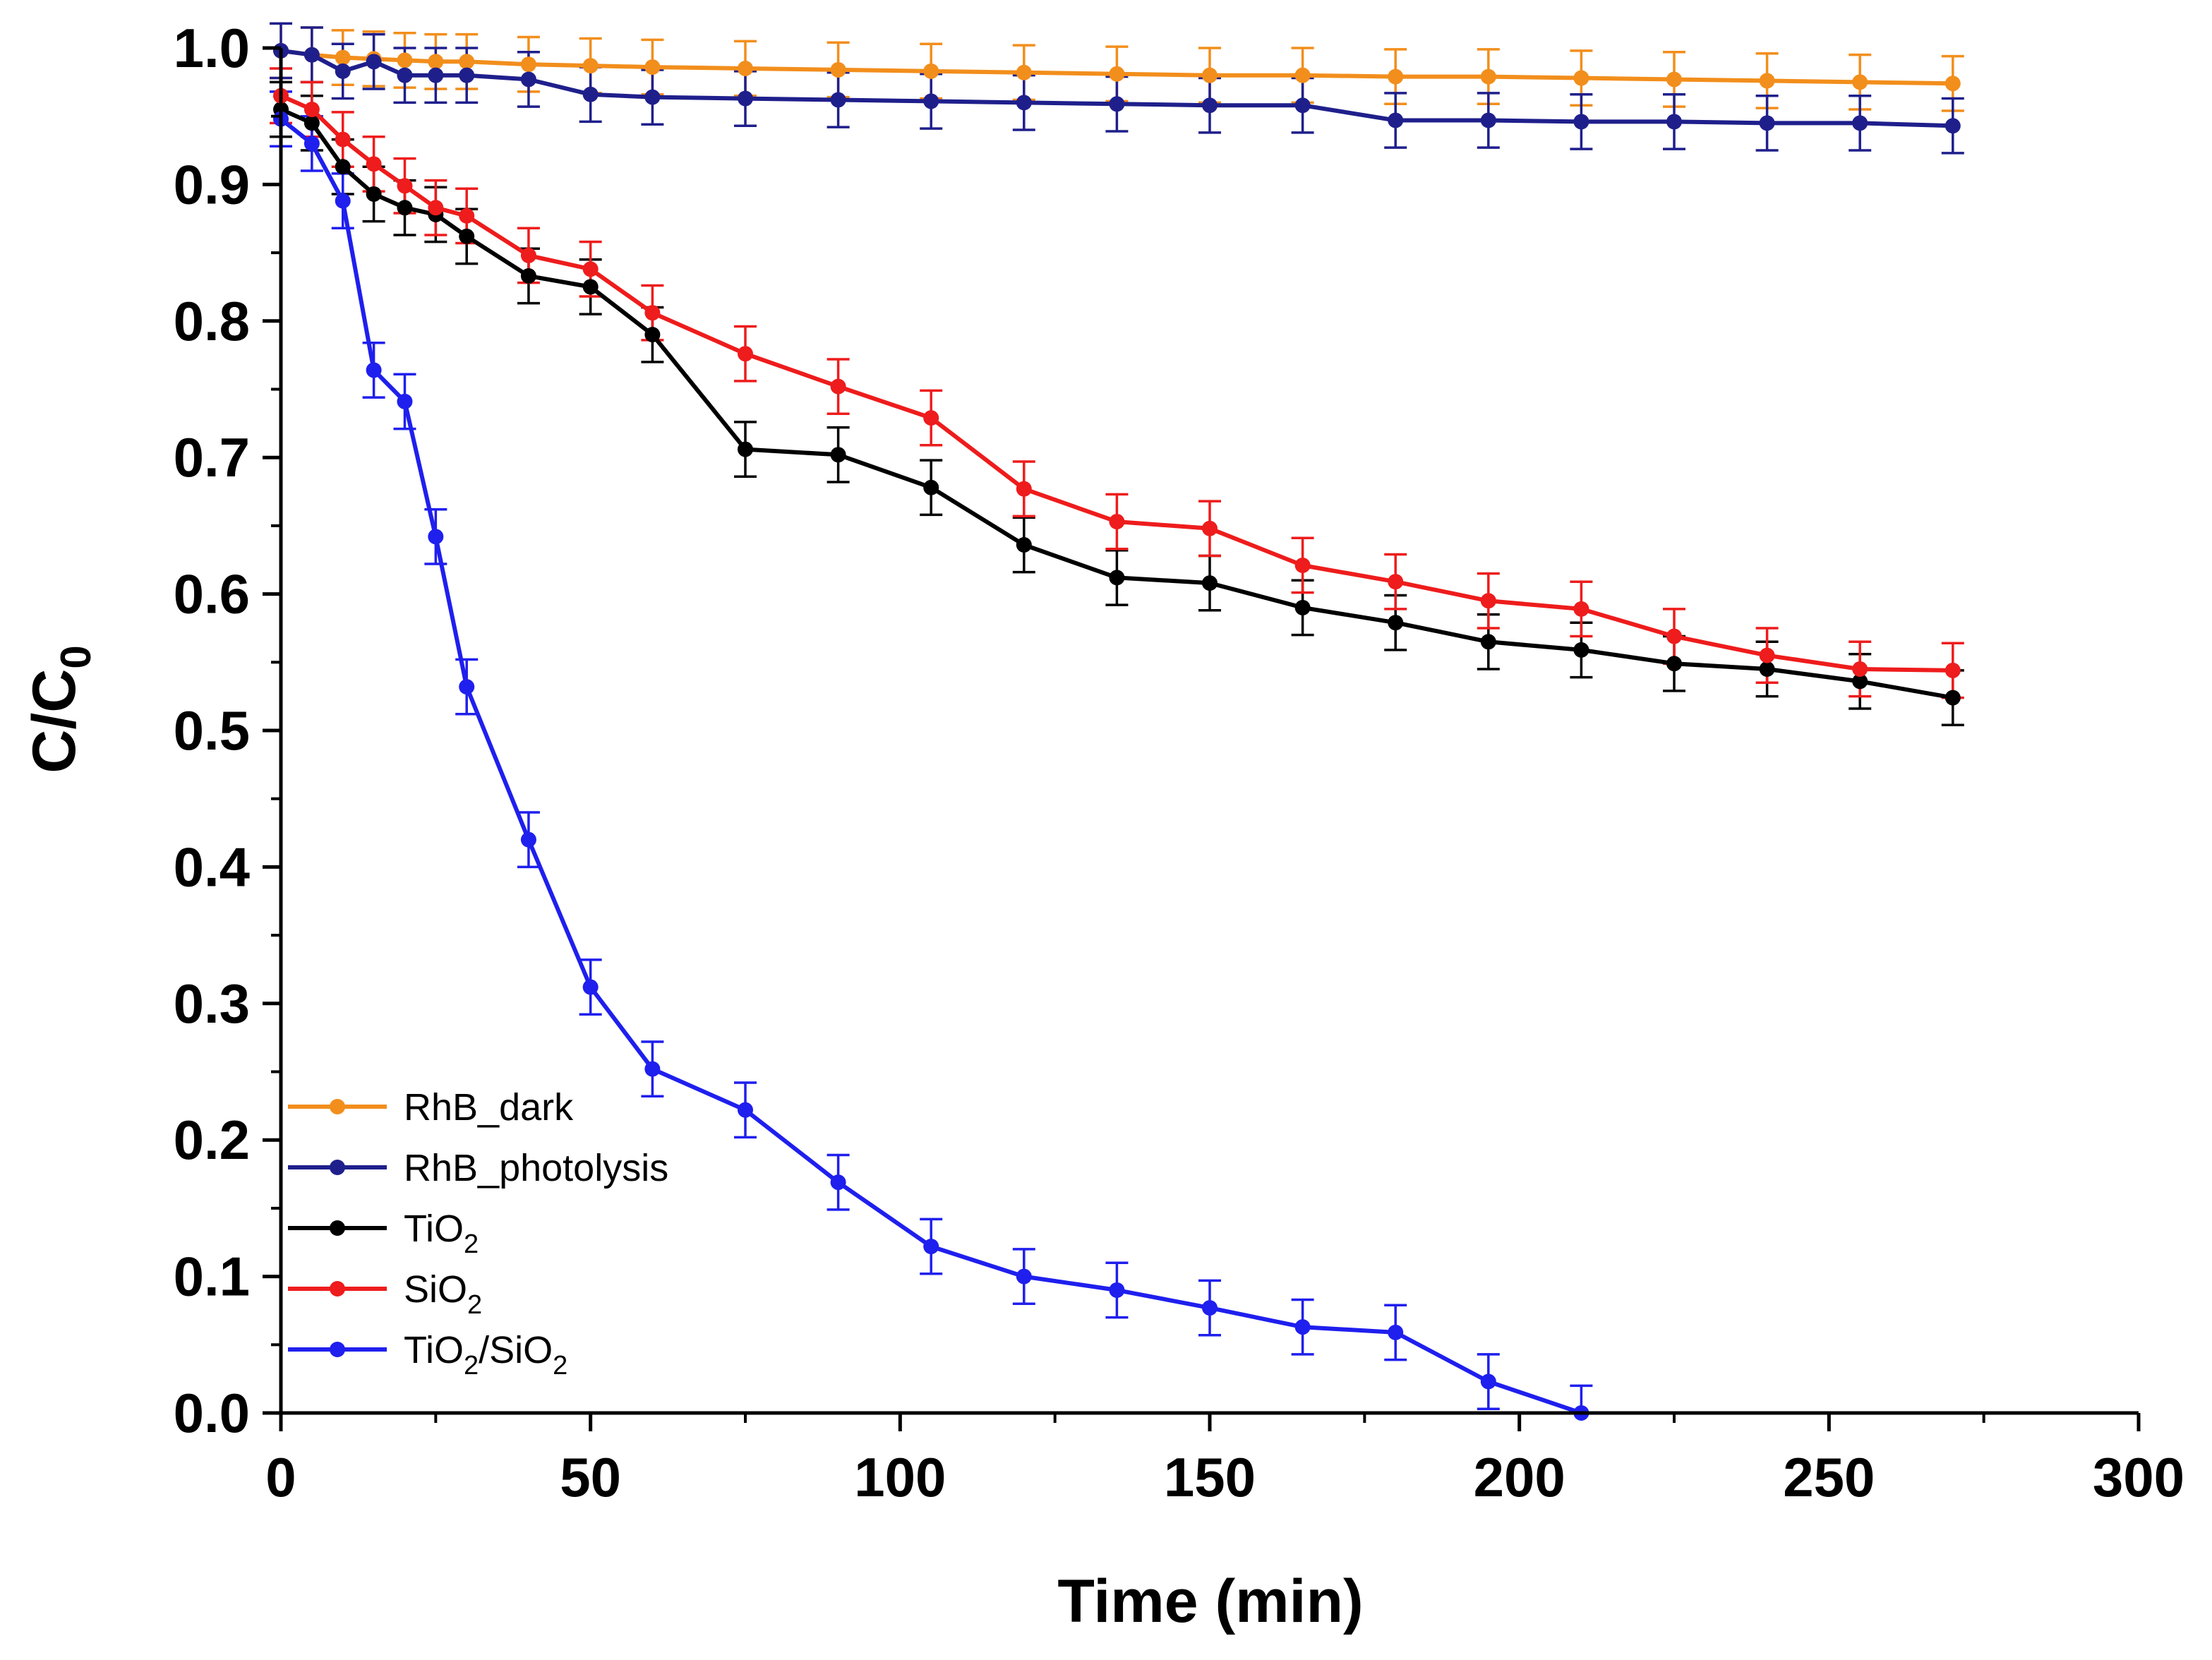  Describe the element at coordinates (212, 1004) in the screenshot. I see `y-tick-label: 0.3` at that location.